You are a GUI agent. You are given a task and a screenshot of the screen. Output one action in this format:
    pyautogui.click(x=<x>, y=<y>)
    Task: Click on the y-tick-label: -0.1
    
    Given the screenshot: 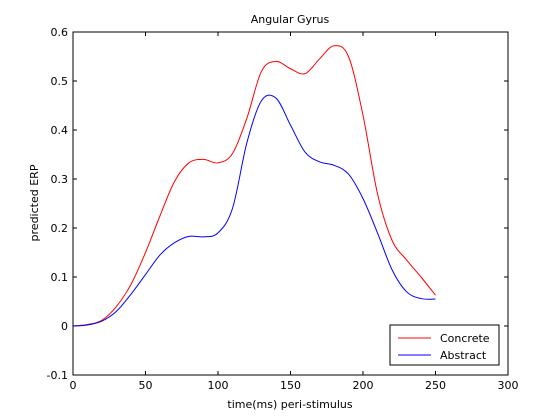 What is the action you would take?
    pyautogui.click(x=57, y=375)
    